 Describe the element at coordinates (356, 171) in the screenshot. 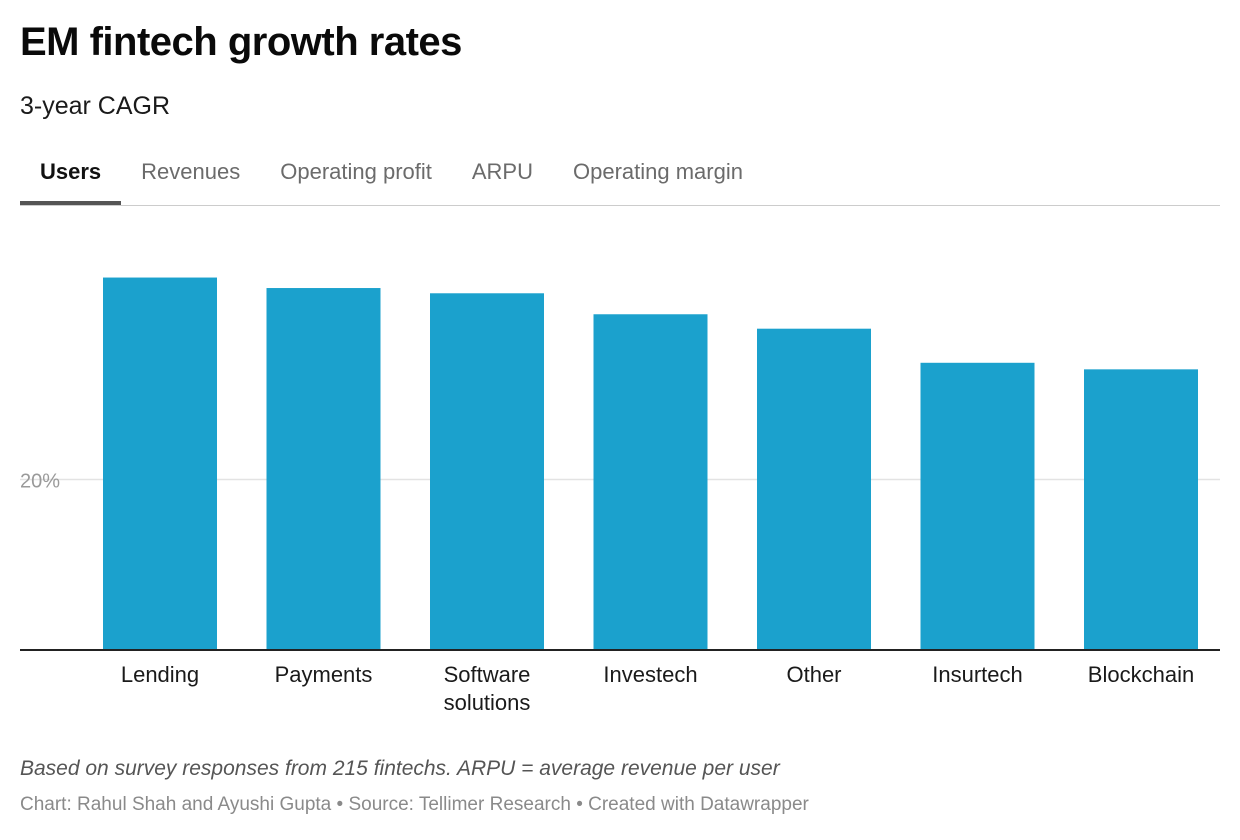

I see `tab-operating-profit: Operating profit` at that location.